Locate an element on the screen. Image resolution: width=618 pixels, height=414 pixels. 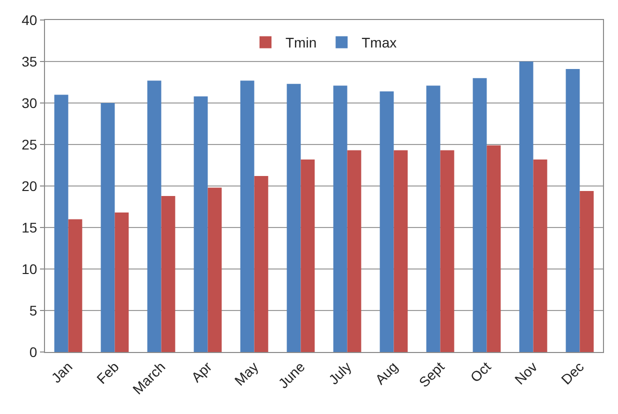
y-tick-label: 0 is located at coordinates (33, 352).